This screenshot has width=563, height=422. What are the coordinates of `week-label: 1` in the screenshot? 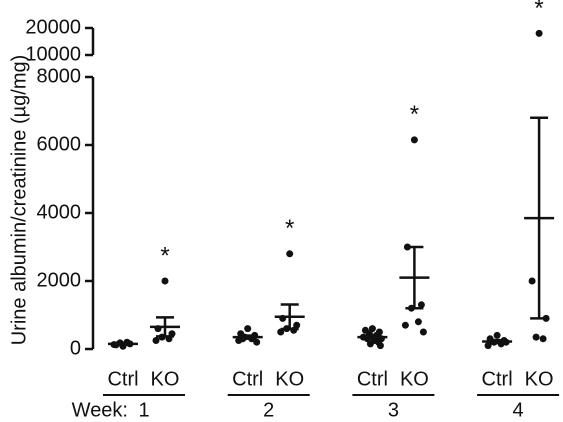 It's located at (143, 410).